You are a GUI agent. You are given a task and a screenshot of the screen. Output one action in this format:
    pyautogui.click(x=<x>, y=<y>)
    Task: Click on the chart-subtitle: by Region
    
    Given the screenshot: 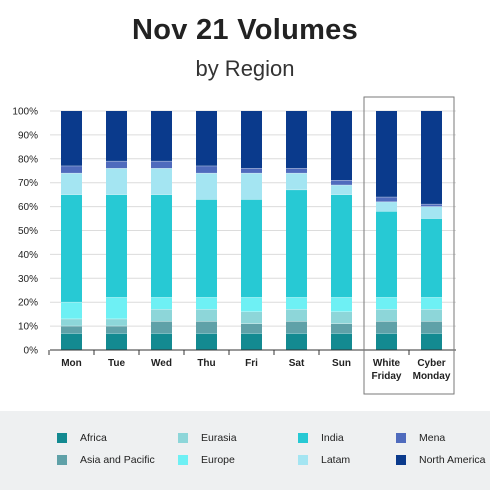 What is the action you would take?
    pyautogui.click(x=245, y=68)
    